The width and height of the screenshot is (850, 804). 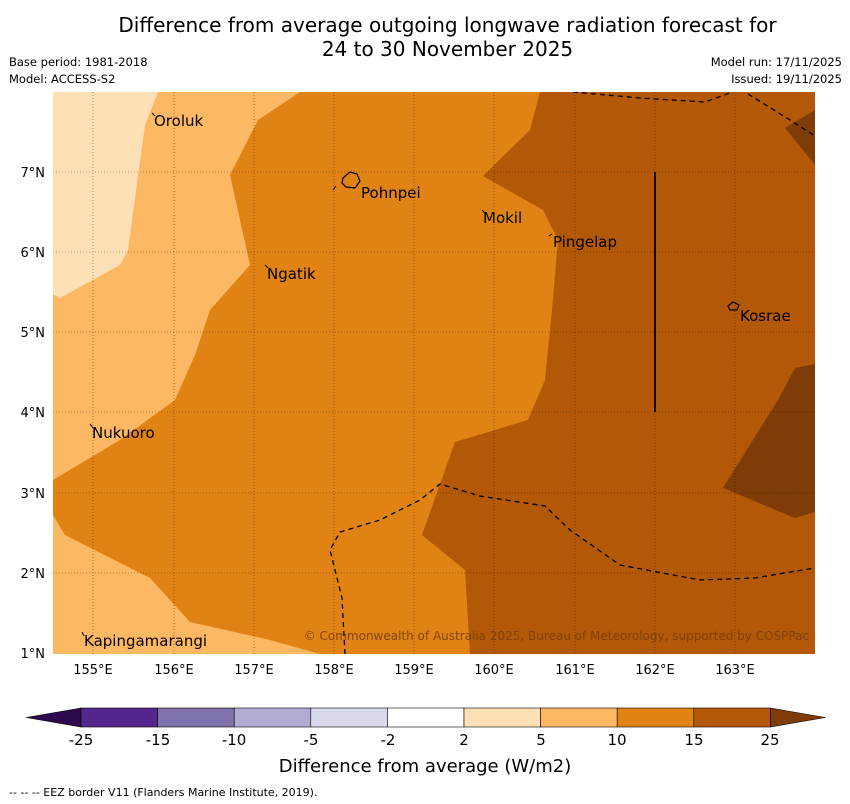 What do you see at coordinates (62, 79) in the screenshot?
I see `model-name: Model: ACCESS-S2` at bounding box center [62, 79].